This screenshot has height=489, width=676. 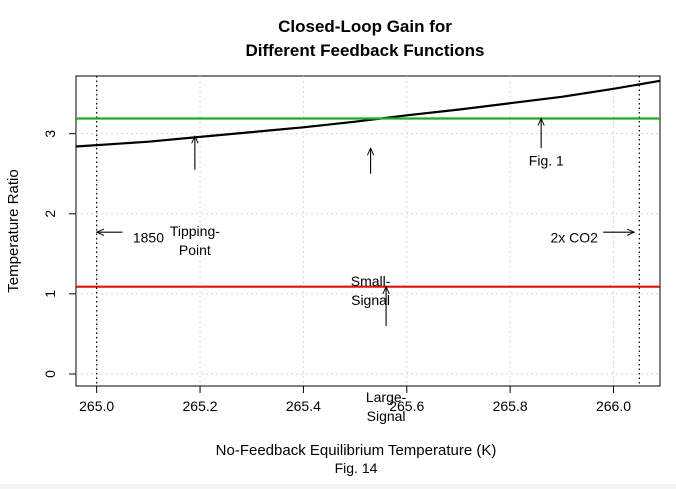 I want to click on x-tick-label: 265.4, so click(x=303, y=406).